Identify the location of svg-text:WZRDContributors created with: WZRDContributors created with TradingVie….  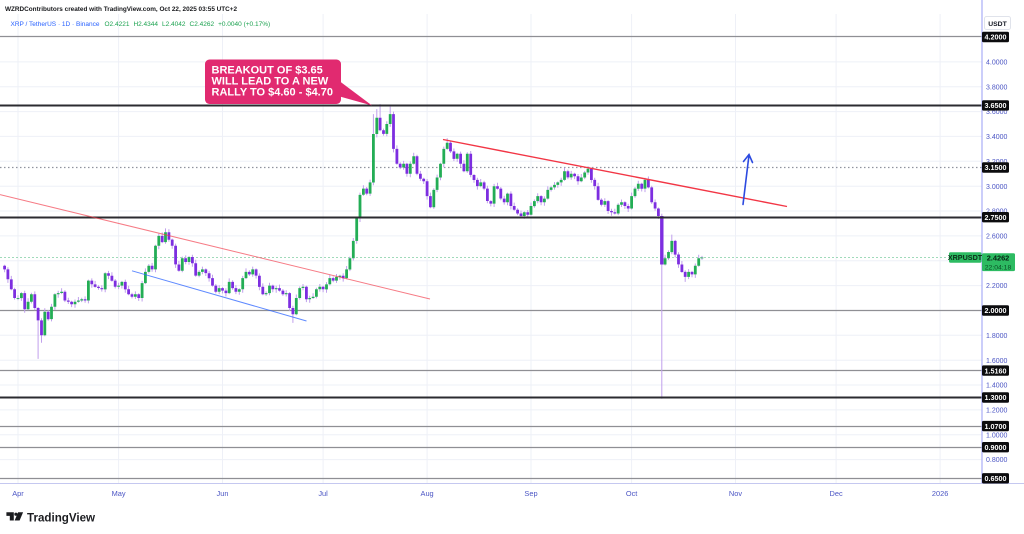
(121, 9).